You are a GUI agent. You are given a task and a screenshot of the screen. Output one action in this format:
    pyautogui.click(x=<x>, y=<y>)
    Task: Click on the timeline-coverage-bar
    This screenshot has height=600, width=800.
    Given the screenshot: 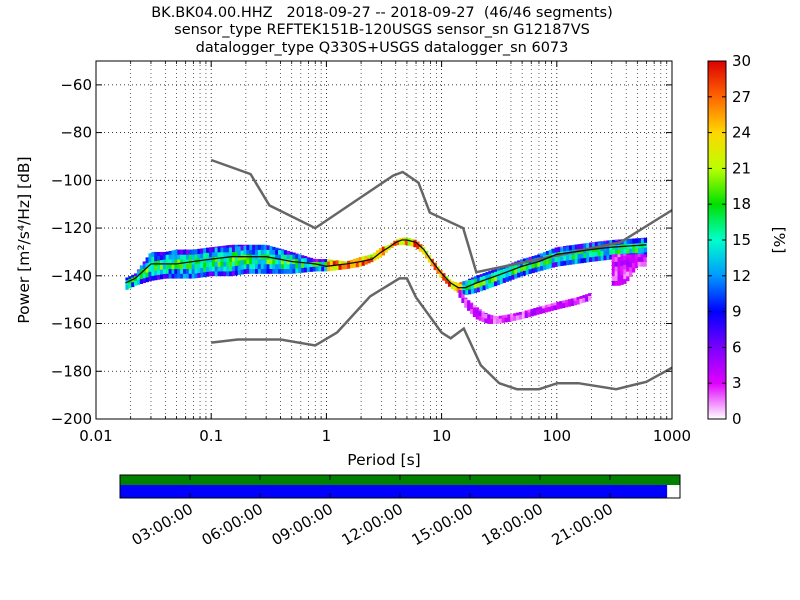 What is the action you would take?
    pyautogui.click(x=394, y=491)
    